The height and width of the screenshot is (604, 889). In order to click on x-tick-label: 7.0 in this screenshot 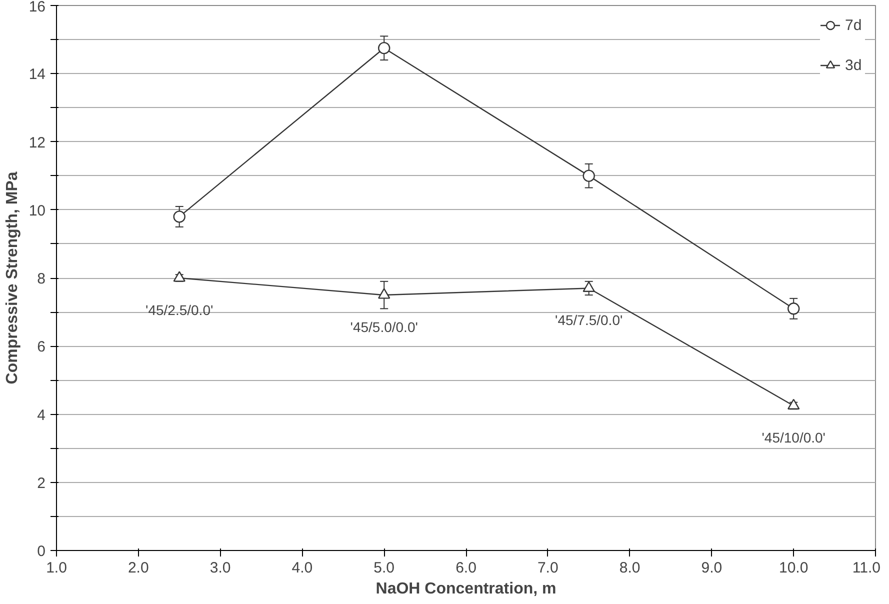, I will do `click(547, 568)`.